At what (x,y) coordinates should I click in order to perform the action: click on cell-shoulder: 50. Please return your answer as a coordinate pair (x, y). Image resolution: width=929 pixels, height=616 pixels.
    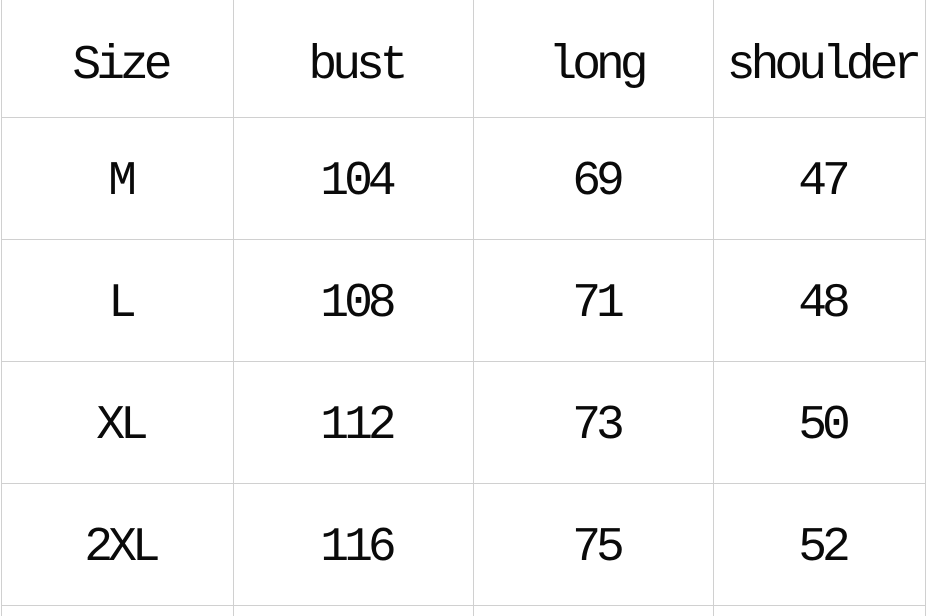
    Looking at the image, I should click on (819, 422).